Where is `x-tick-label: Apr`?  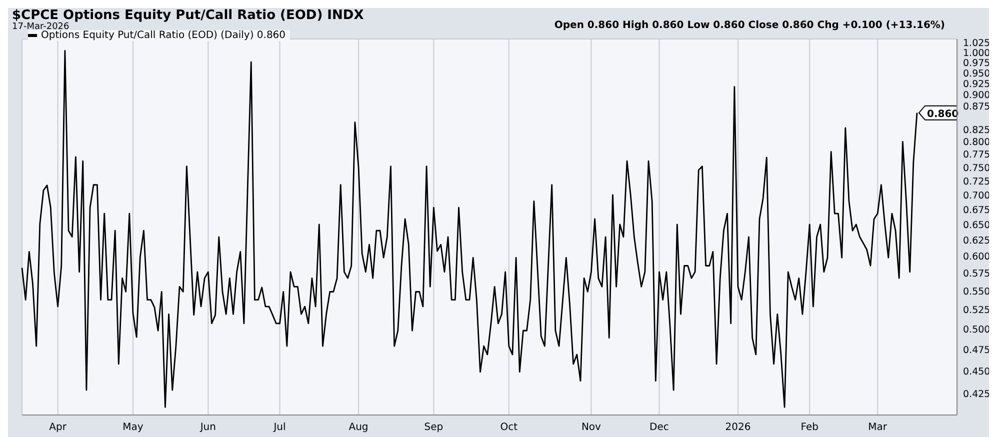
x-tick-label: Apr is located at coordinates (58, 428).